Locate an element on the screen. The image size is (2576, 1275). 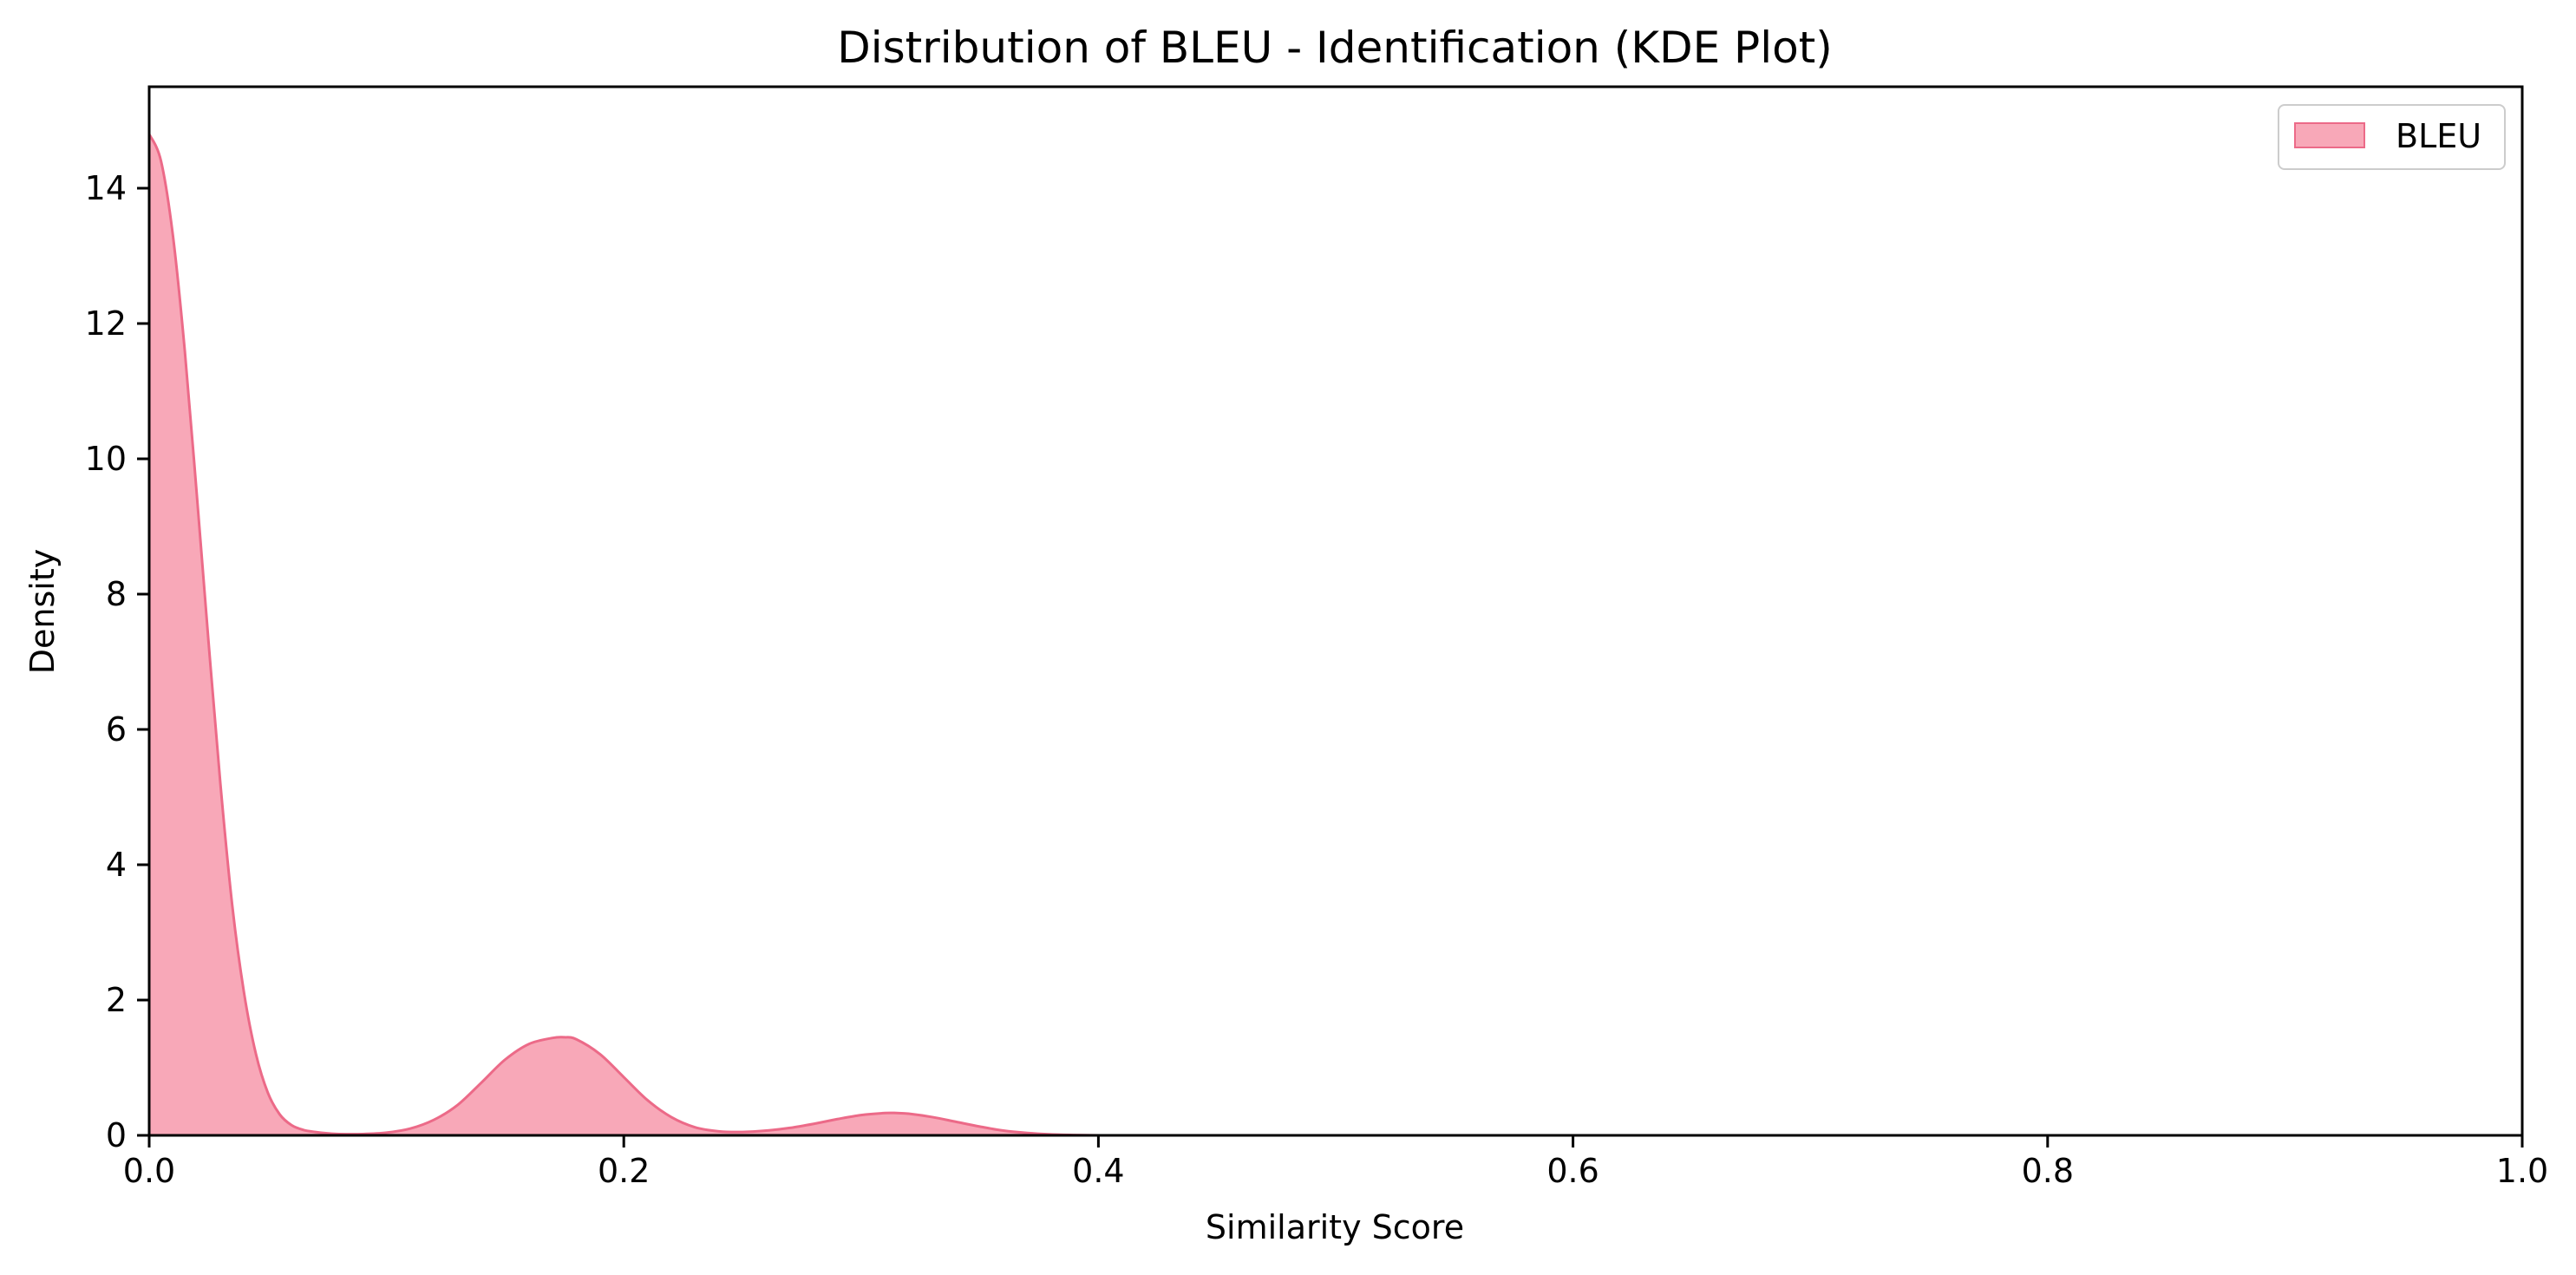
x-tick-label: 0.0 is located at coordinates (149, 1171).